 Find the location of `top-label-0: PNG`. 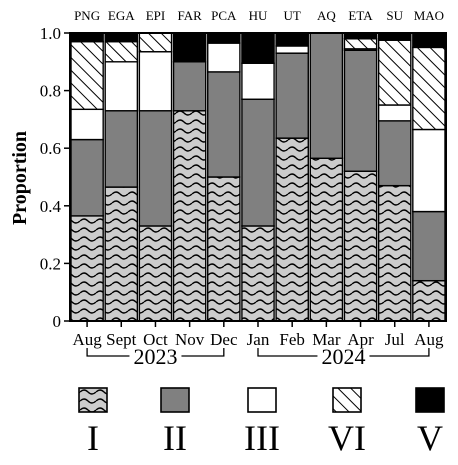

top-label-0: PNG is located at coordinates (87, 15).